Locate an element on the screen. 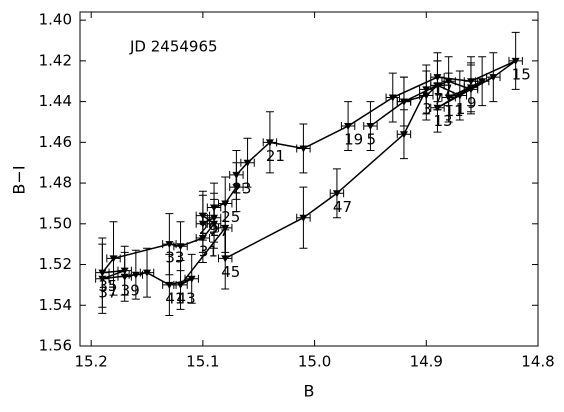  point-label: 43 is located at coordinates (186, 298).